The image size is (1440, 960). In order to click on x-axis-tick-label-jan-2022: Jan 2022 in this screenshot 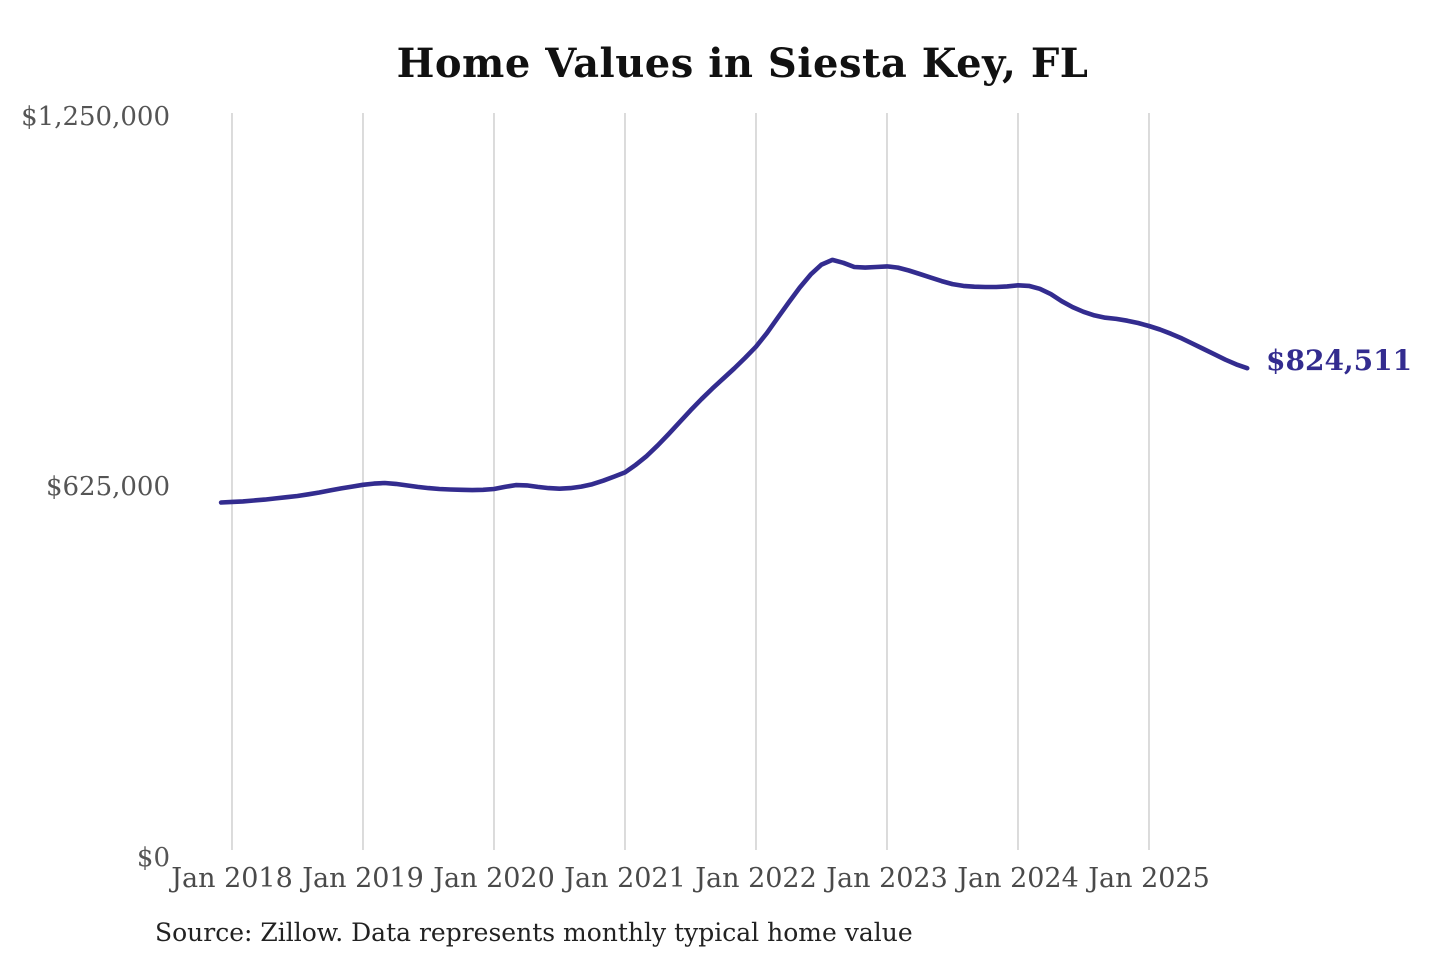, I will do `click(756, 878)`.